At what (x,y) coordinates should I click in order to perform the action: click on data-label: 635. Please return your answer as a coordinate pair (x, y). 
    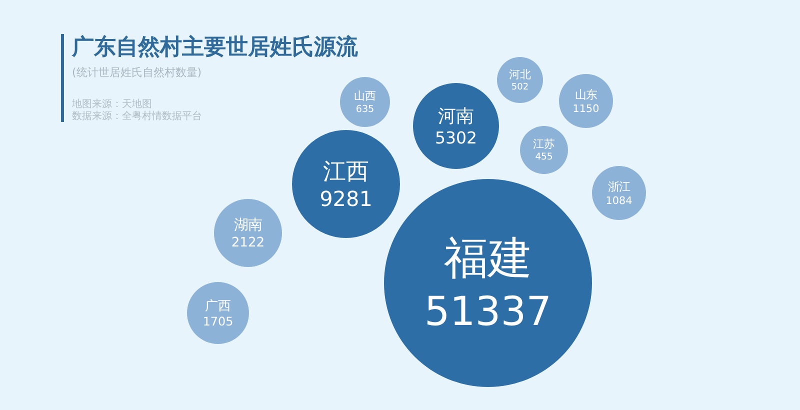
    Looking at the image, I should click on (365, 110).